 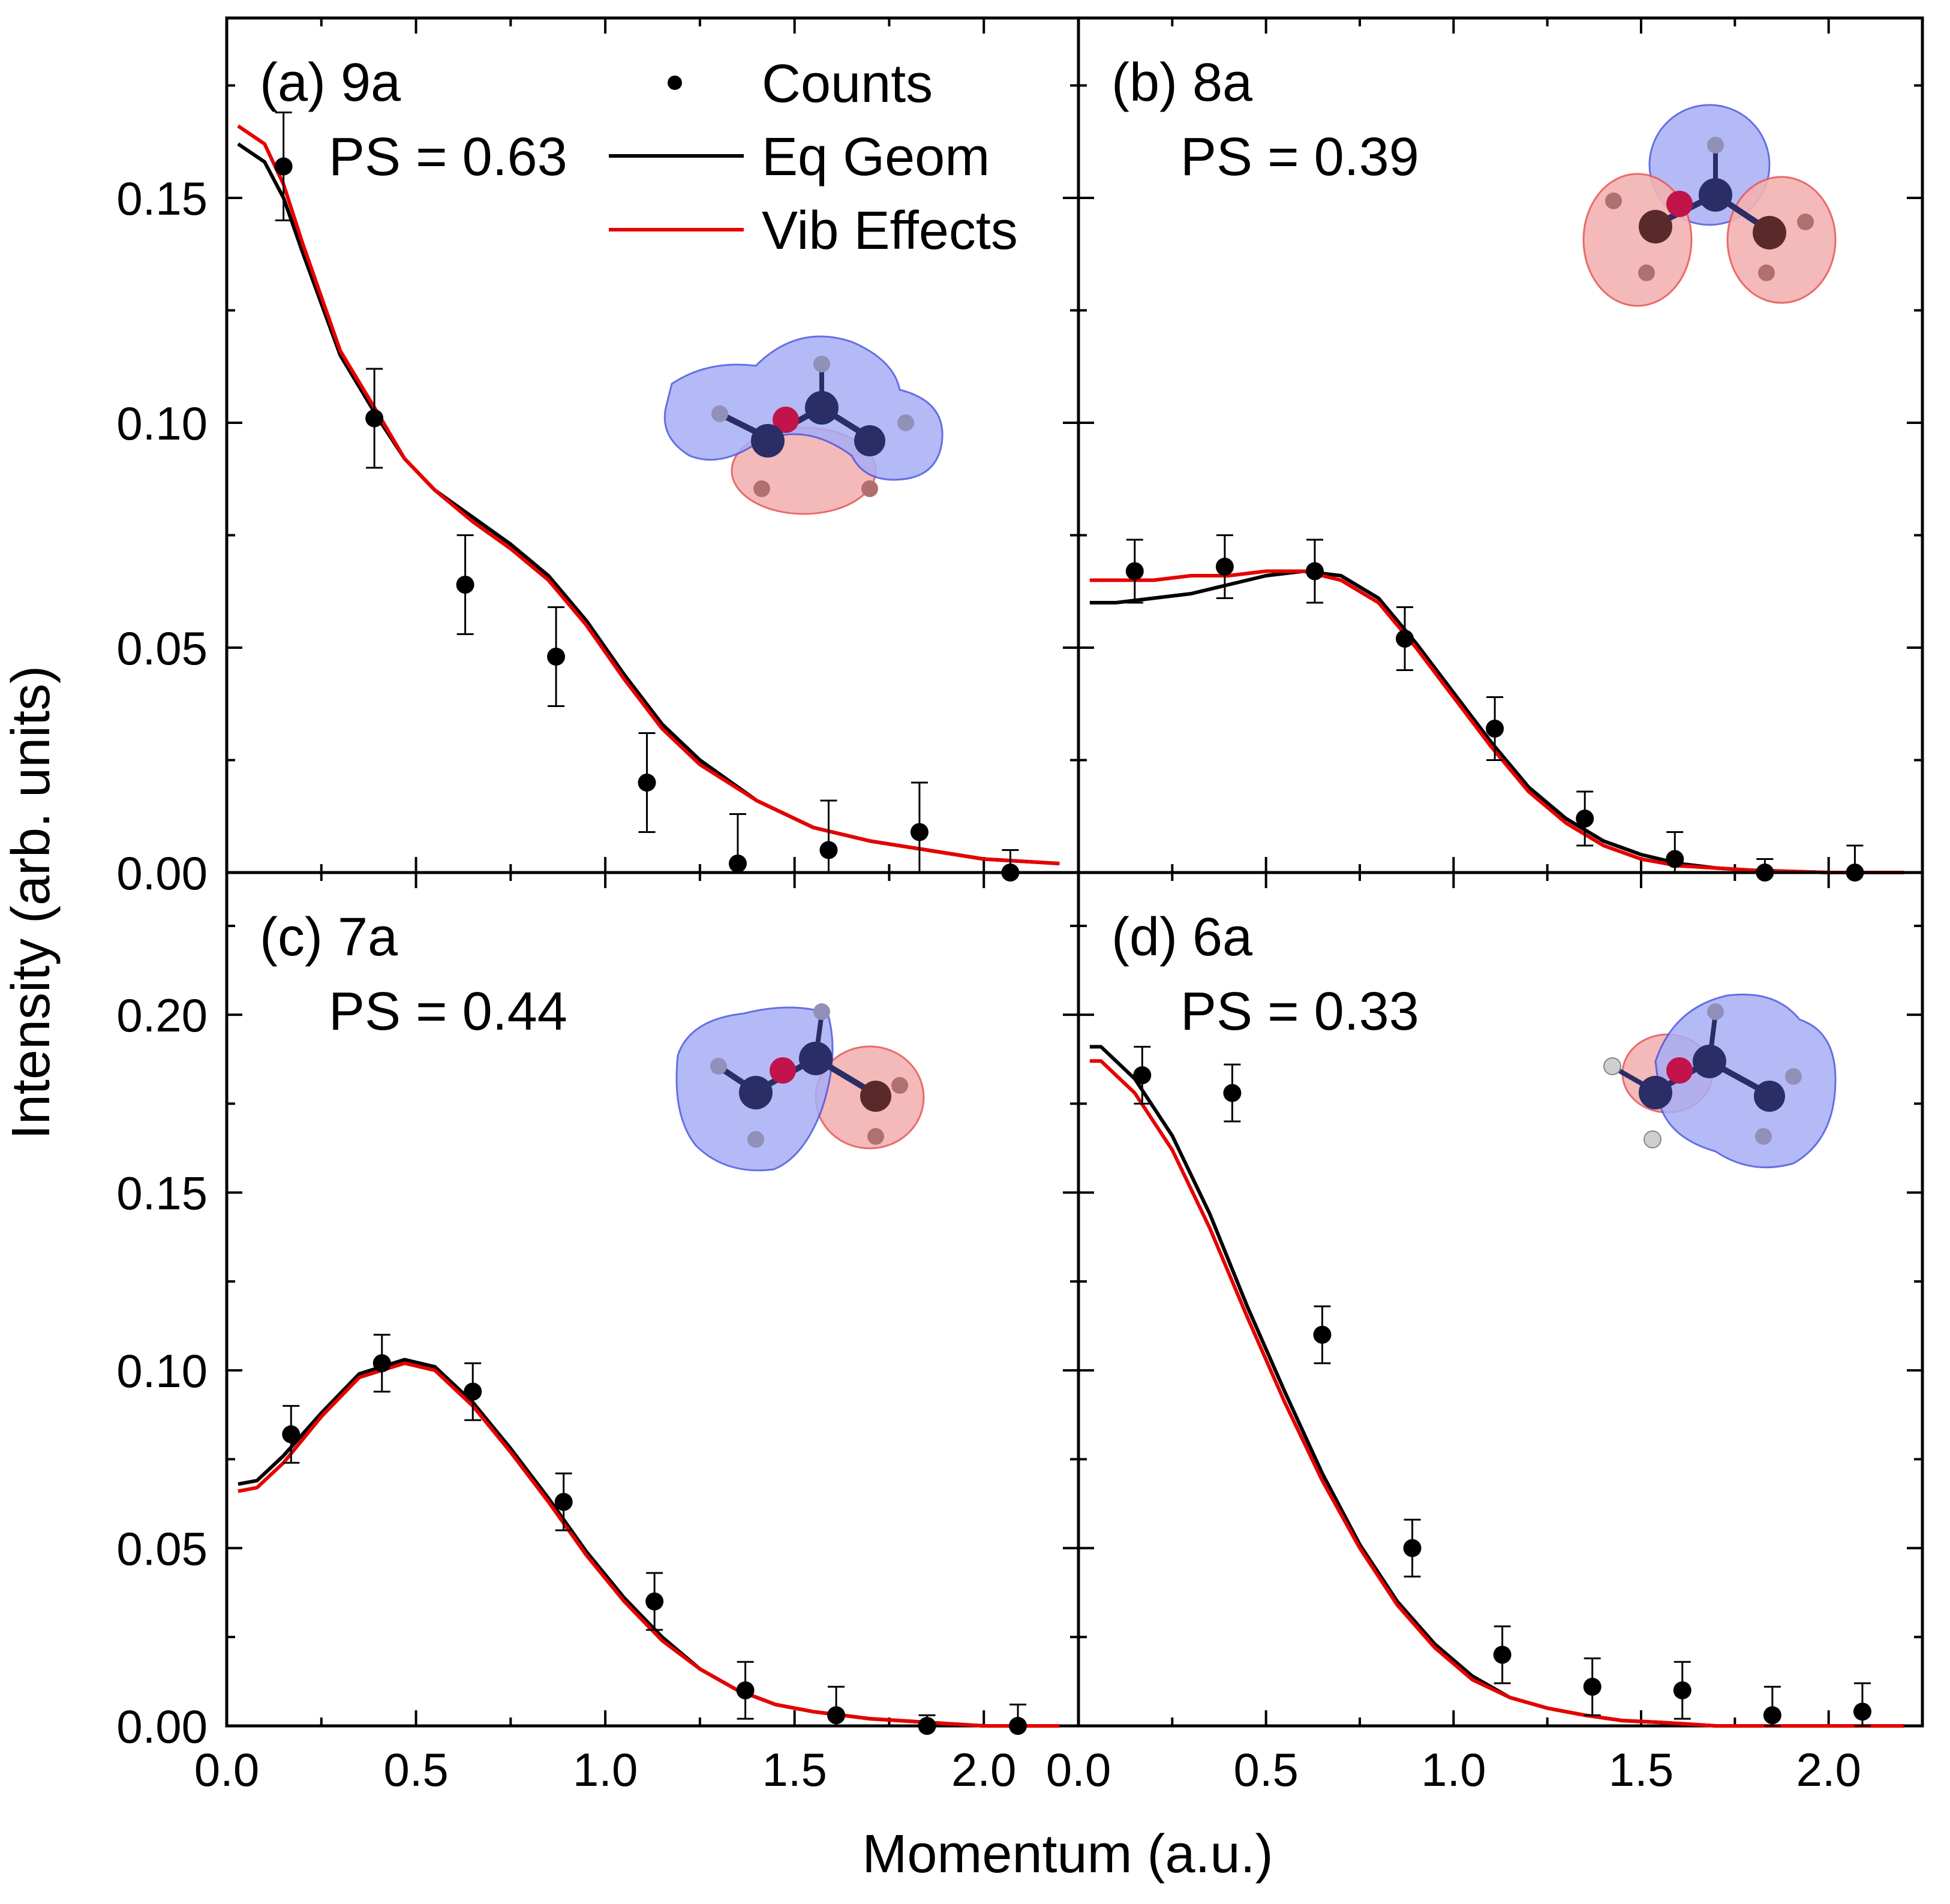 What do you see at coordinates (1067, 1854) in the screenshot?
I see `x-axis-label: Momentum (a.u.)` at bounding box center [1067, 1854].